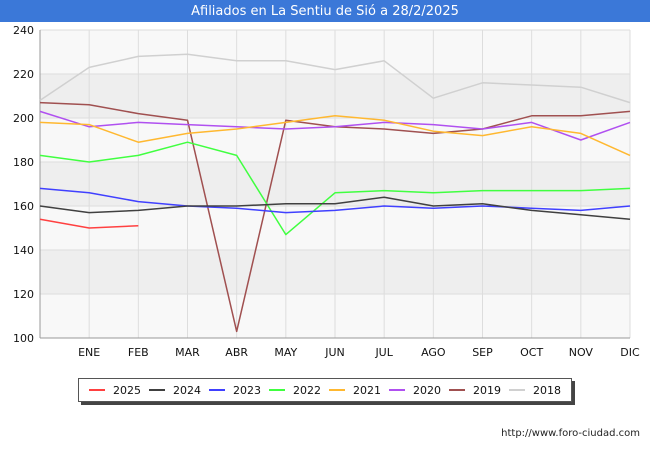 This screenshot has height=450, width=650. Describe the element at coordinates (247, 390) in the screenshot. I see `legend-label: 2023` at that location.